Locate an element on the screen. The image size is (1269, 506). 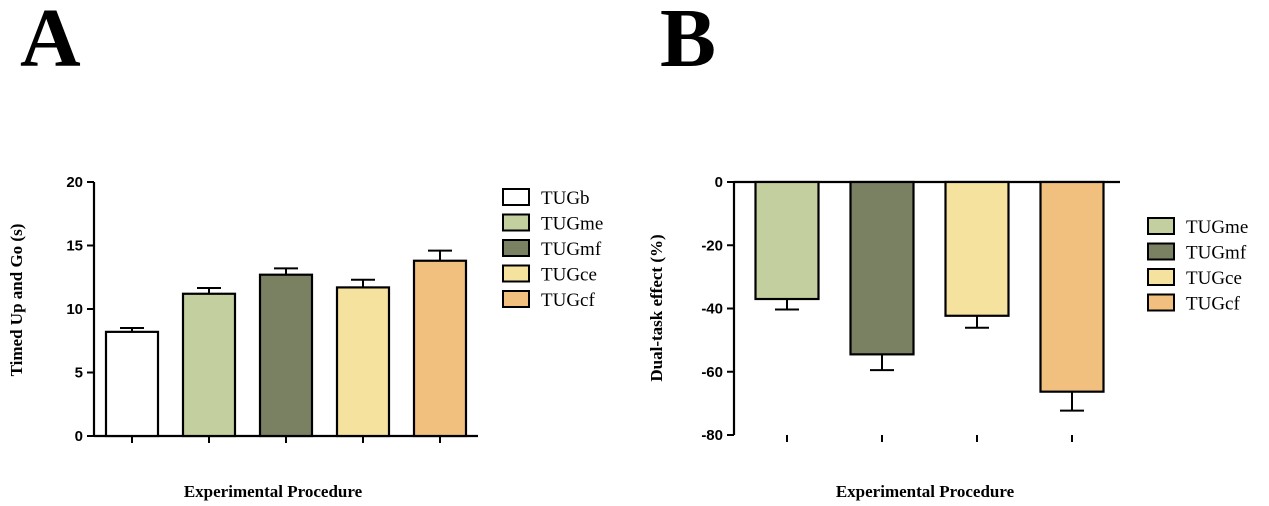
chart-b-legend-label-tugce: TUGce is located at coordinates (1214, 278).